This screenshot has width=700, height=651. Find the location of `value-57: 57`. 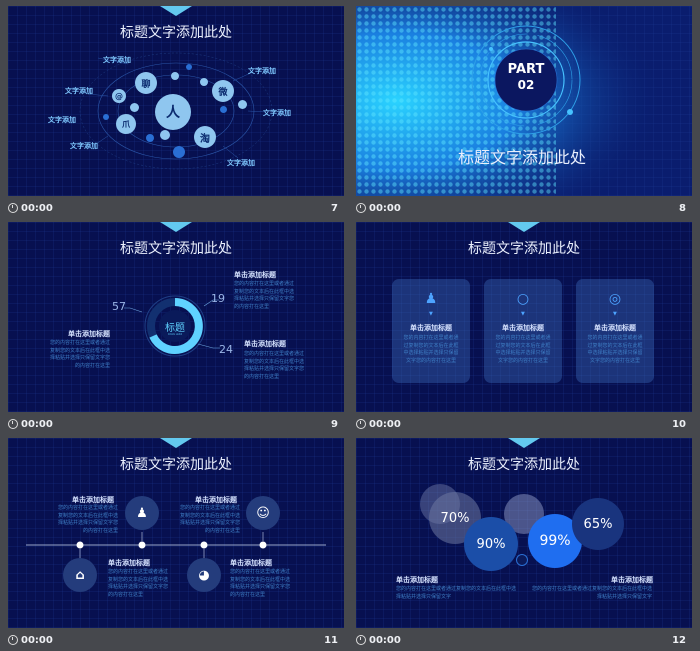

value-57: 57 is located at coordinates (119, 306).